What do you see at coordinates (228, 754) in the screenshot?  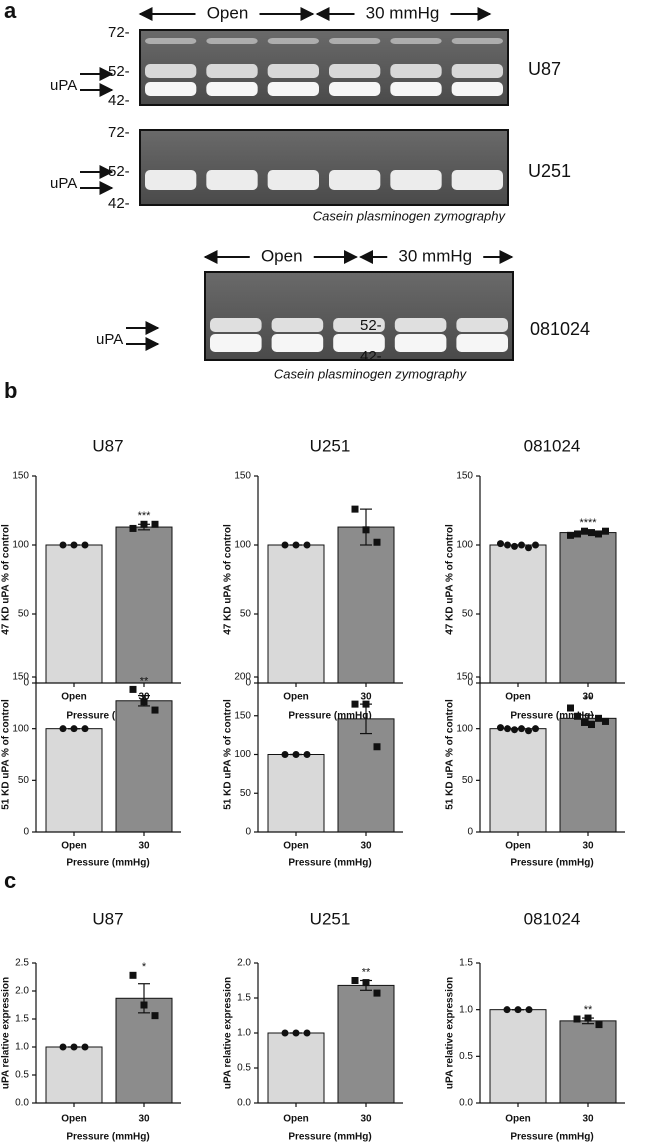 I see `y-axis-label: 51 KD uPA % of control` at bounding box center [228, 754].